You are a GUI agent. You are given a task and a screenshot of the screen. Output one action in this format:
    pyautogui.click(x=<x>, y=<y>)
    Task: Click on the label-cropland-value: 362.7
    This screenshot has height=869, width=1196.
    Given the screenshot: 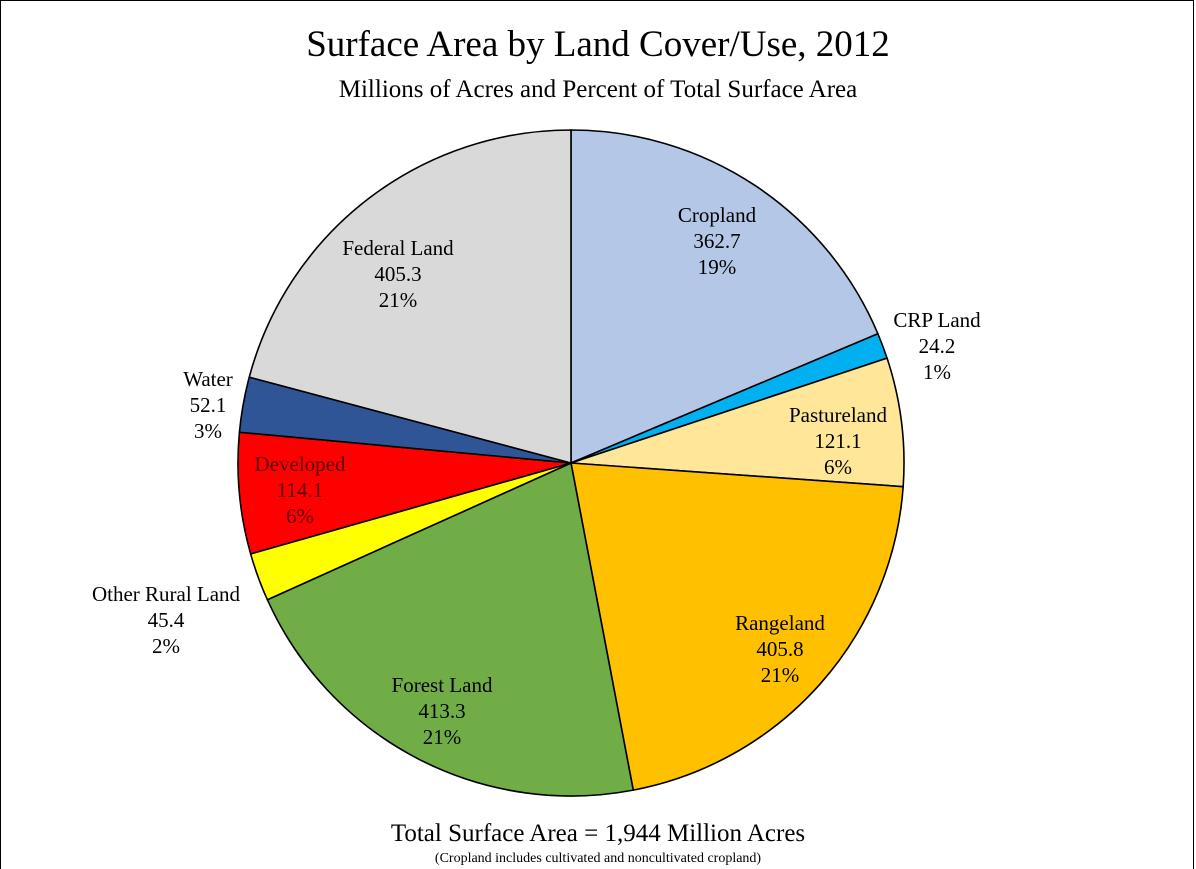 What is the action you would take?
    pyautogui.click(x=716, y=241)
    